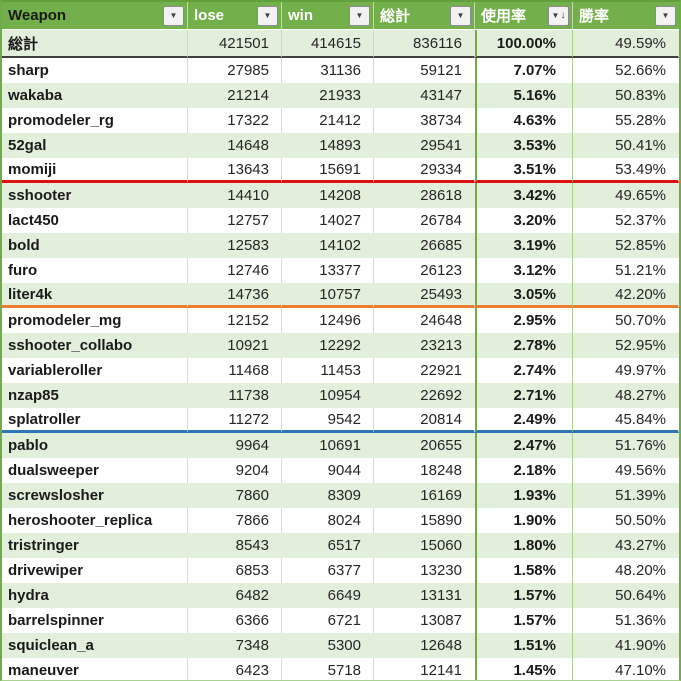 This screenshot has width=681, height=681. I want to click on cell-win-rate: 55.28%, so click(626, 120).